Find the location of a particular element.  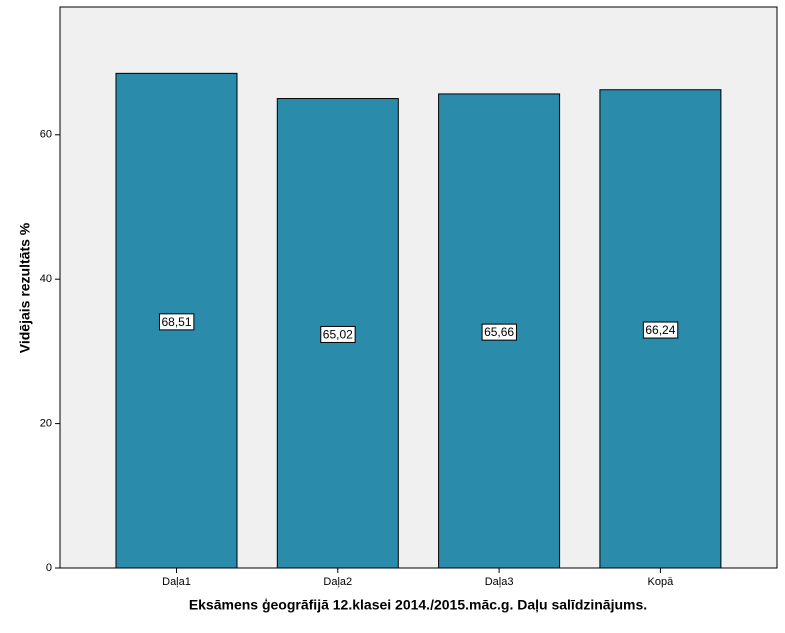

value-label: 65,02 is located at coordinates (338, 334).